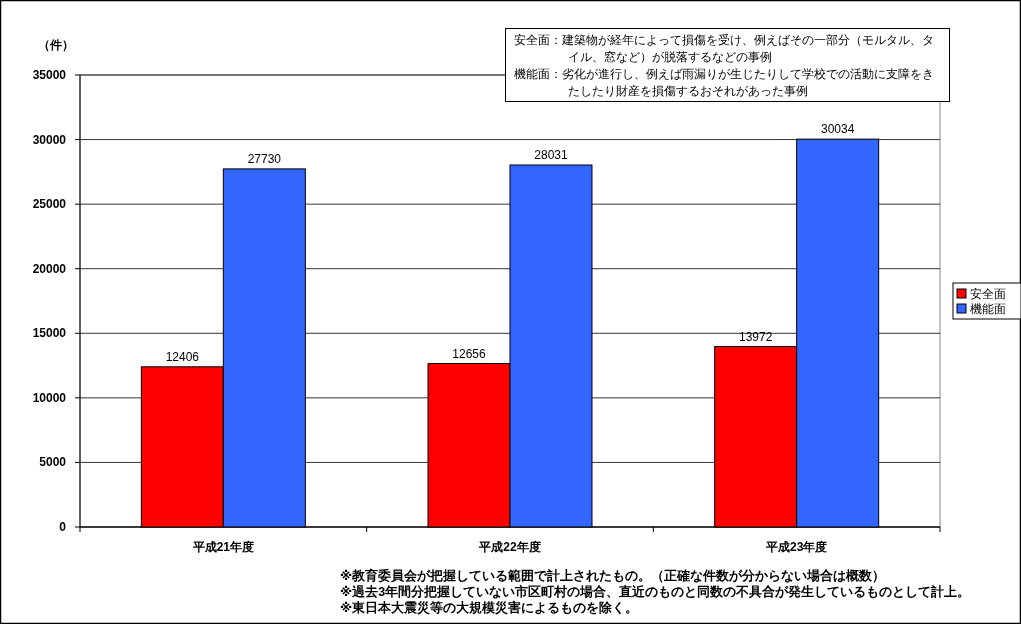 This screenshot has width=1021, height=624. I want to click on text: ※教育委員会が把握している範囲で計上されたもの。（正確な件数が分からない場合は概数）, so click(613, 575).